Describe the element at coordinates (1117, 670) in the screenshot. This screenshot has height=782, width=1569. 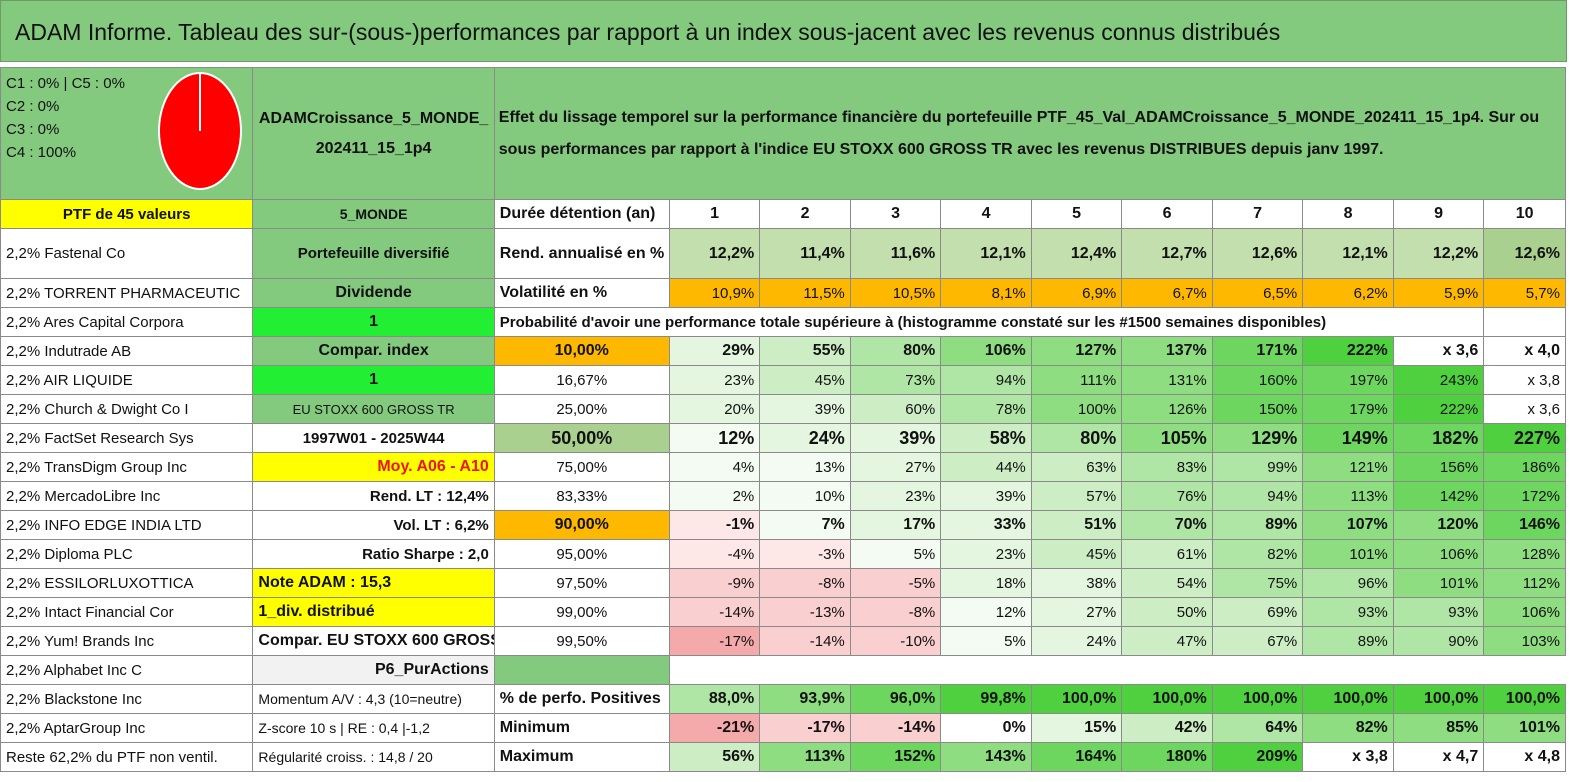
I see `empty-cell` at that location.